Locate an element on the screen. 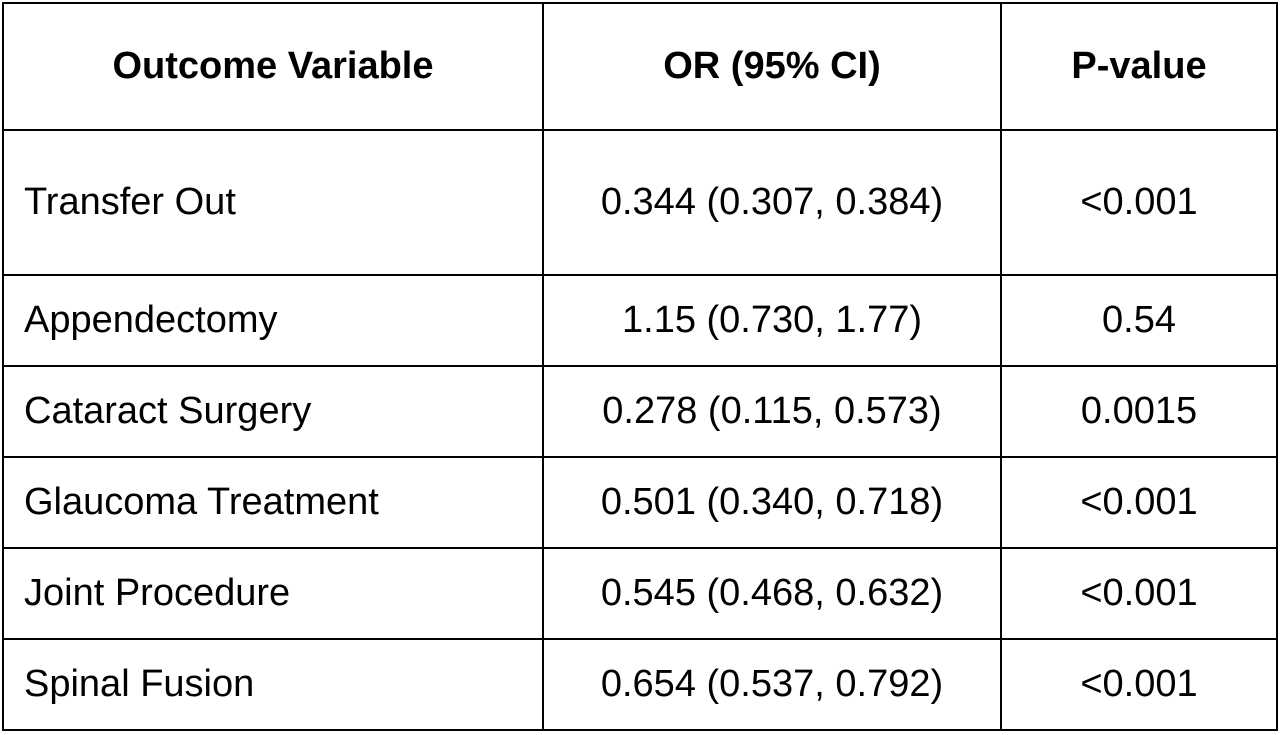 Image resolution: width=1280 pixels, height=735 pixels. outcome-cell: Spinal Fusion is located at coordinates (273, 684).